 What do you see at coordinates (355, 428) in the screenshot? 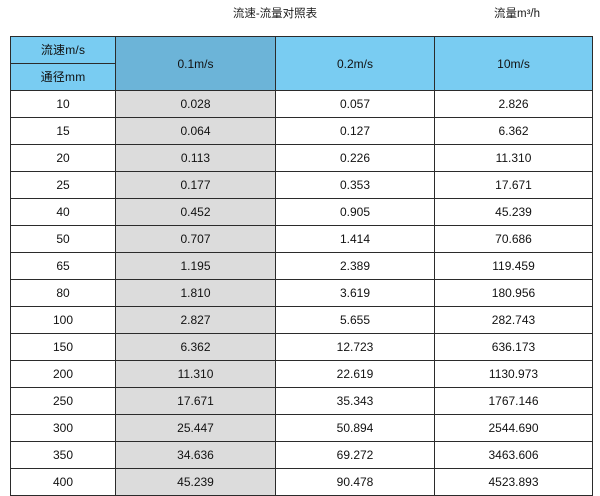
I see `cell-flow-rate: 50.894` at bounding box center [355, 428].